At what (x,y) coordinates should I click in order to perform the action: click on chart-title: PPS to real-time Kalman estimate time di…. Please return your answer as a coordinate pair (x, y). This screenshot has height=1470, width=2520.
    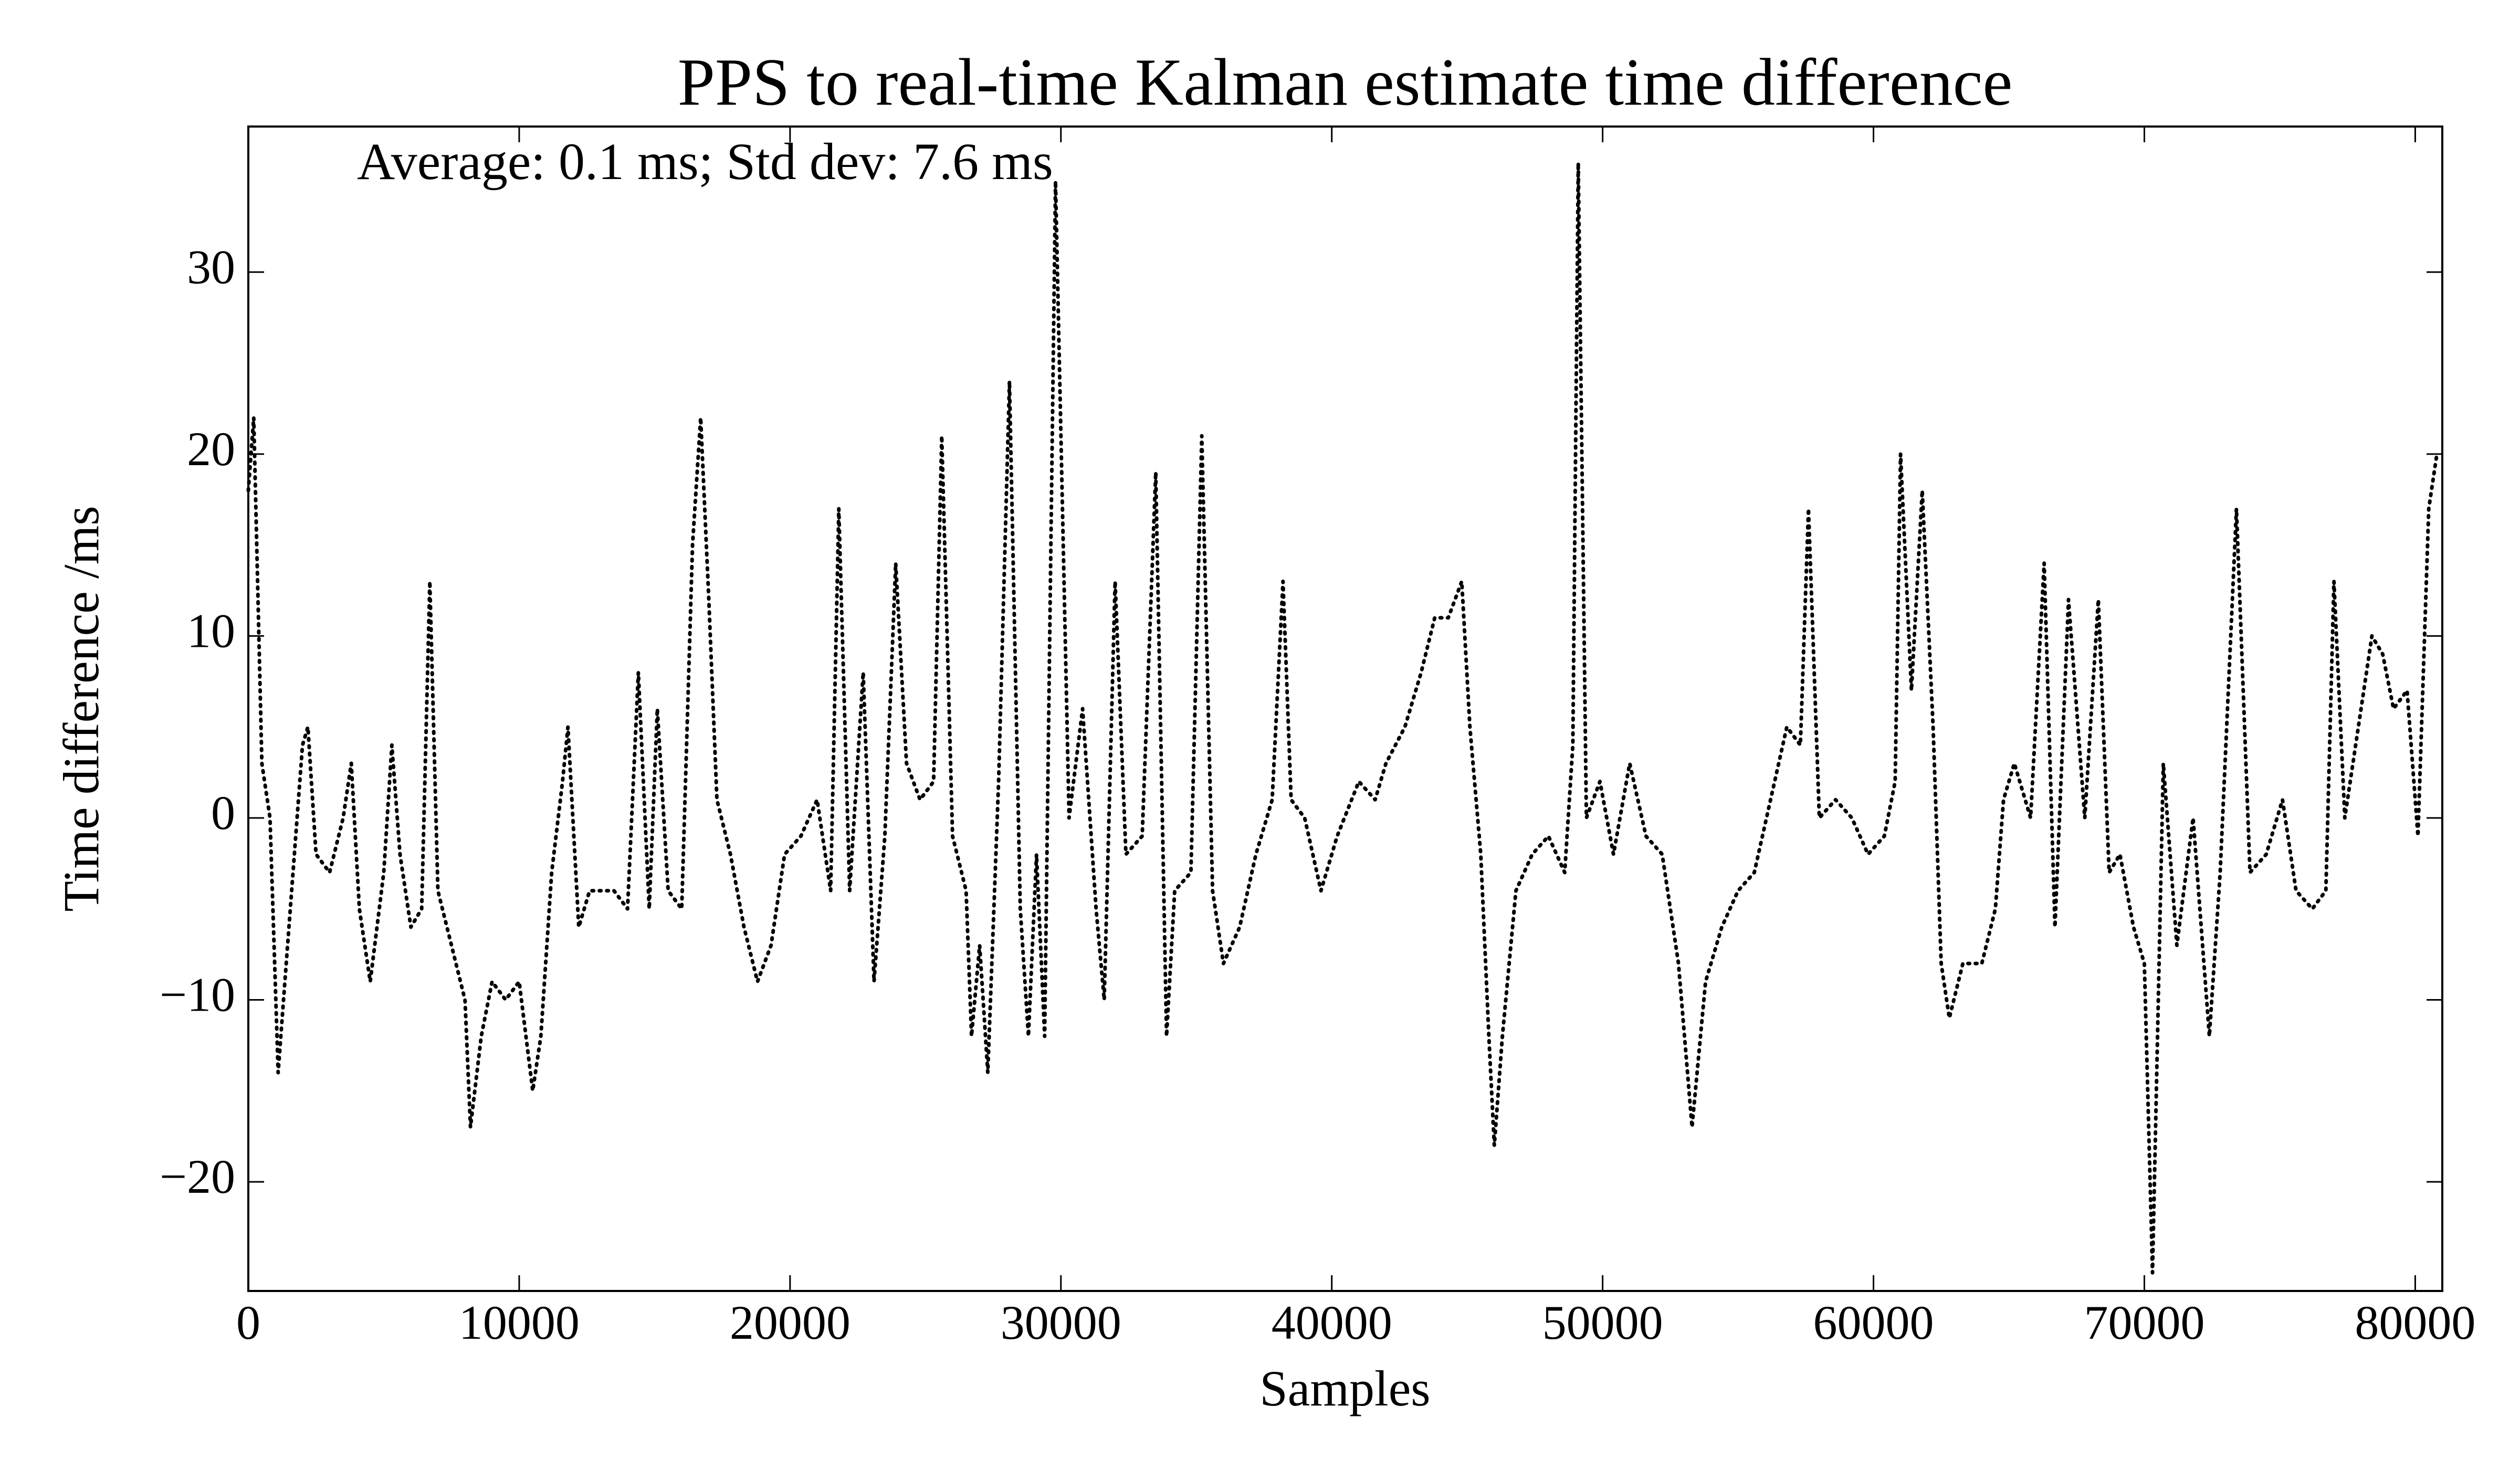
    Looking at the image, I should click on (1345, 82).